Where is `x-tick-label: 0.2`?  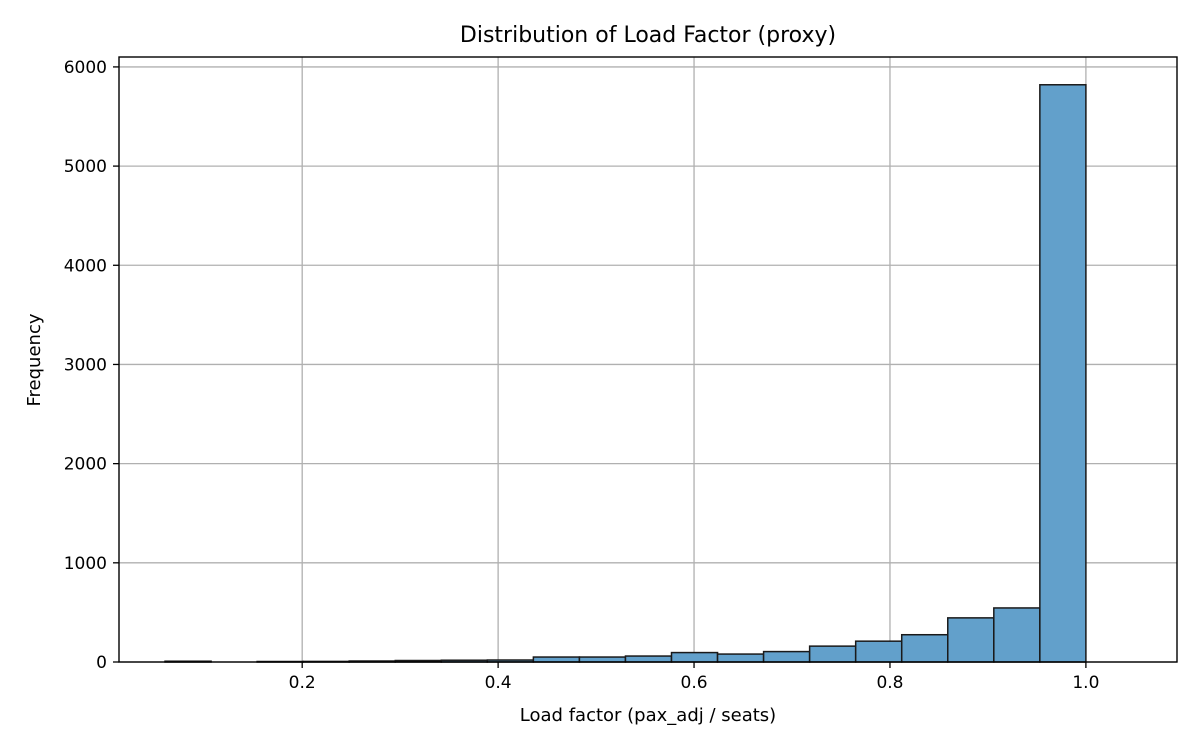
x-tick-label: 0.2 is located at coordinates (302, 683).